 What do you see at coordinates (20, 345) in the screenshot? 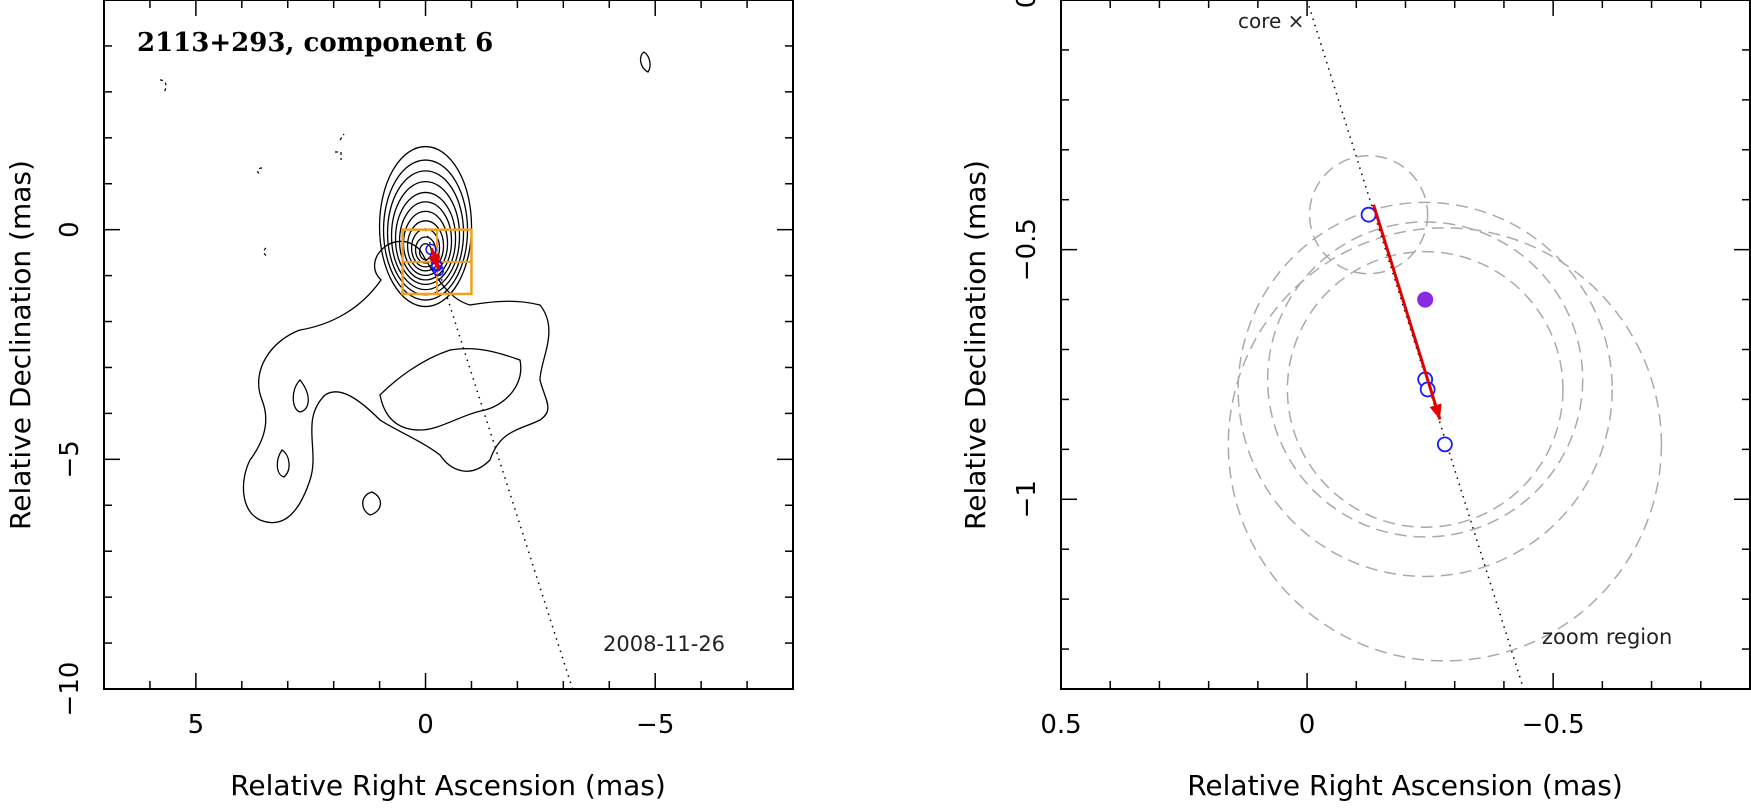
I see `left-y-axis-title: Relative Declination (mas)` at bounding box center [20, 345].